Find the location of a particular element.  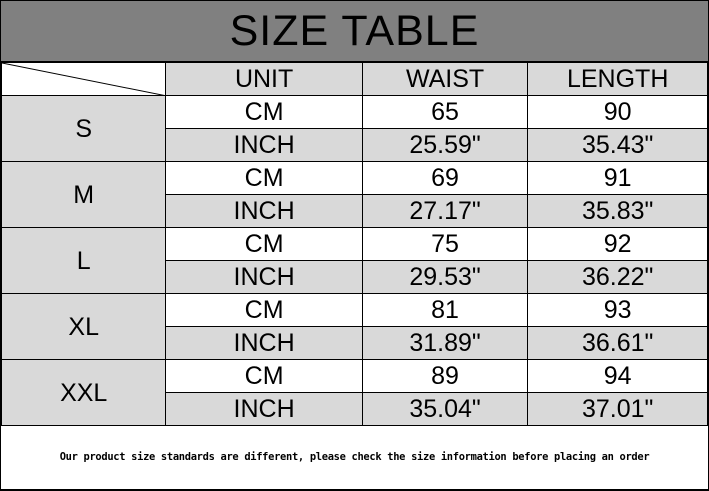

header-length: LENGTH is located at coordinates (617, 79).